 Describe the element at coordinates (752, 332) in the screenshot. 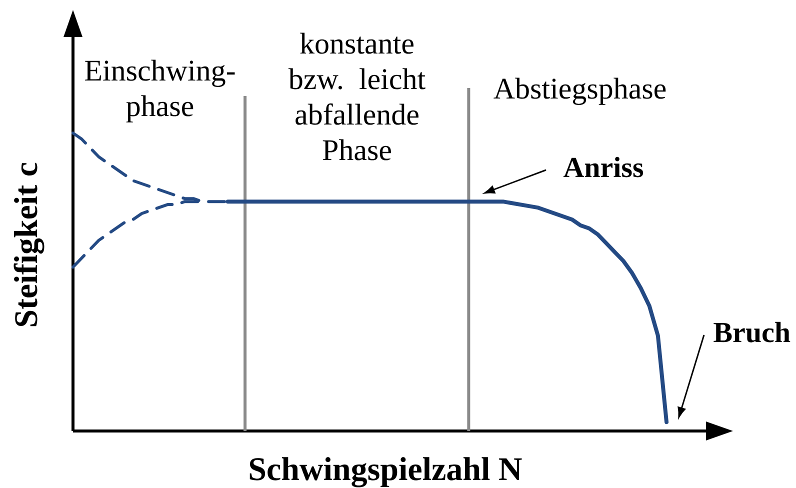

I see `text: Bruch` at that location.